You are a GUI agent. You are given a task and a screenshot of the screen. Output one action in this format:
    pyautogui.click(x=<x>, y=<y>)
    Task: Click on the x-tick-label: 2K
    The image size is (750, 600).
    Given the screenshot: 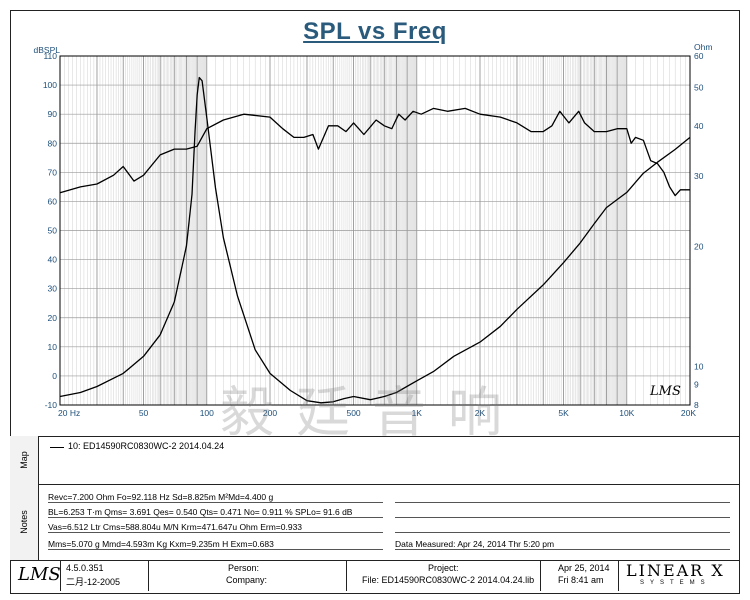 What is the action you would take?
    pyautogui.click(x=480, y=413)
    